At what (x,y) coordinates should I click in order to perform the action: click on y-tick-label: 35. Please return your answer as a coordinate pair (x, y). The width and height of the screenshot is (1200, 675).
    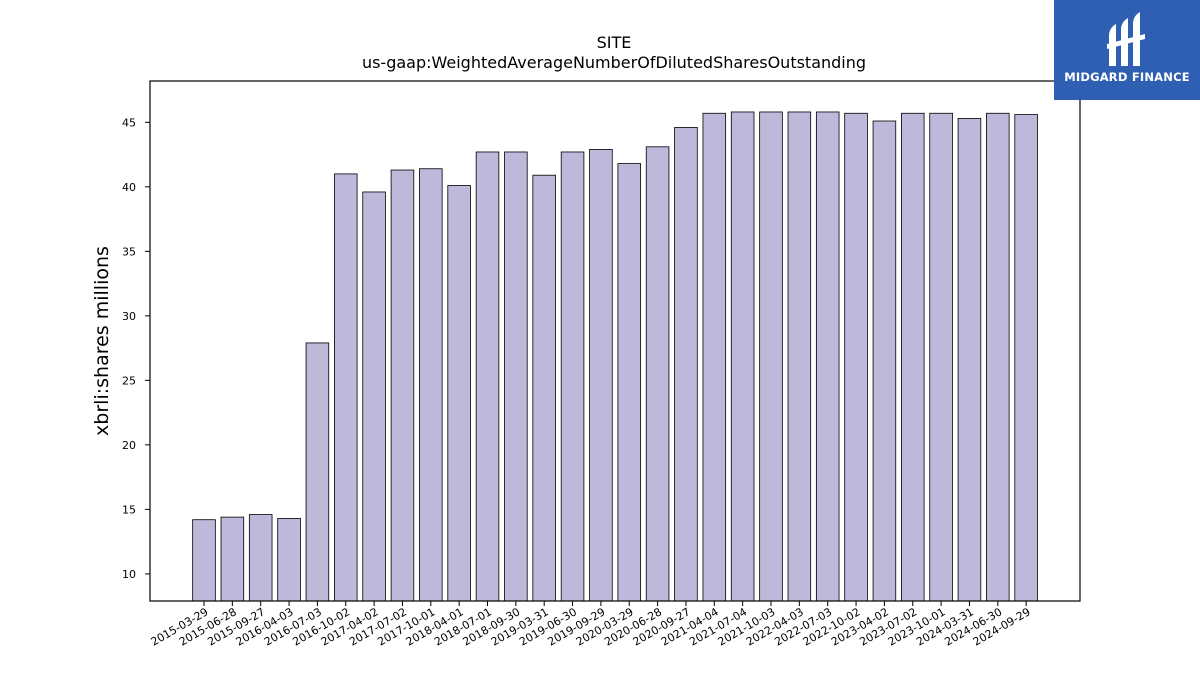
    Looking at the image, I should click on (129, 251).